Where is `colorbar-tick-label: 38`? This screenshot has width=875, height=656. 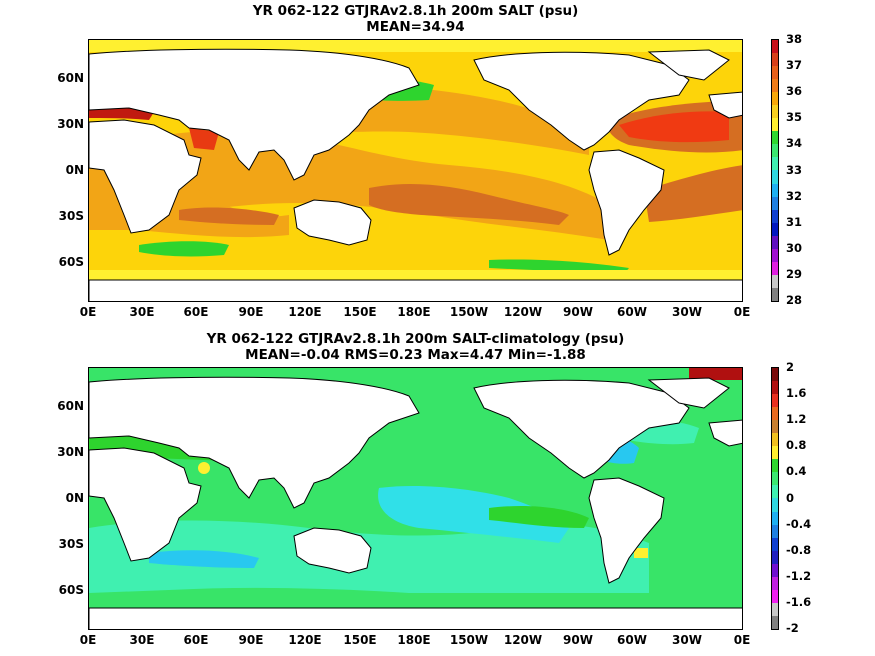
colorbar-tick-label: 38 is located at coordinates (794, 39).